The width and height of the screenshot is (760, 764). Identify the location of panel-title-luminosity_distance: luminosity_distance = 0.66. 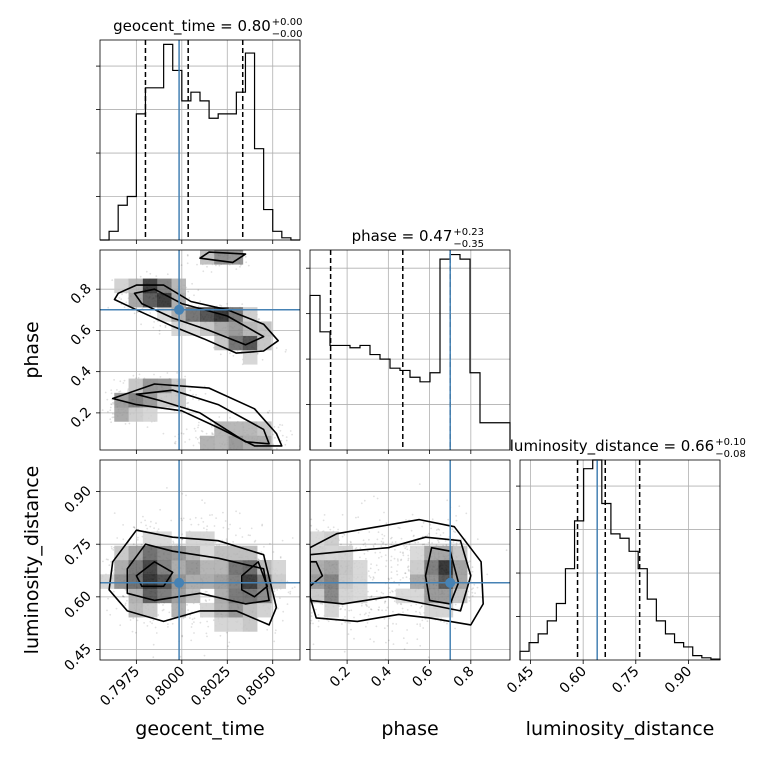
(612, 446).